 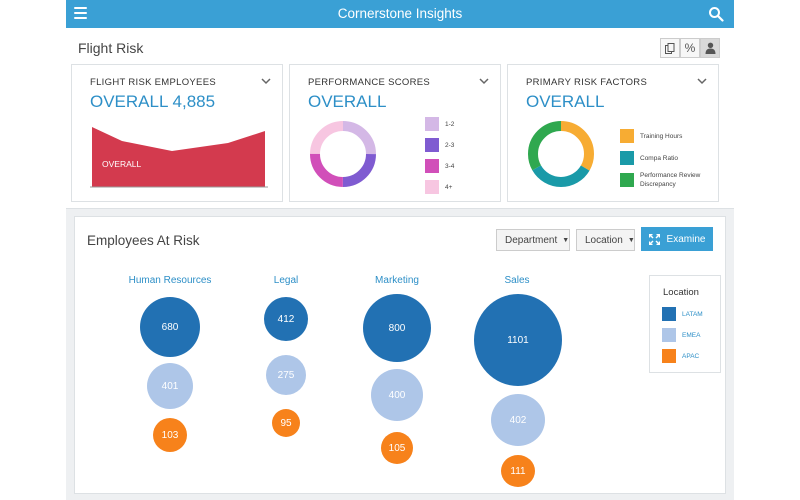 What do you see at coordinates (170, 280) in the screenshot?
I see `column-label-hr: Human Resources` at bounding box center [170, 280].